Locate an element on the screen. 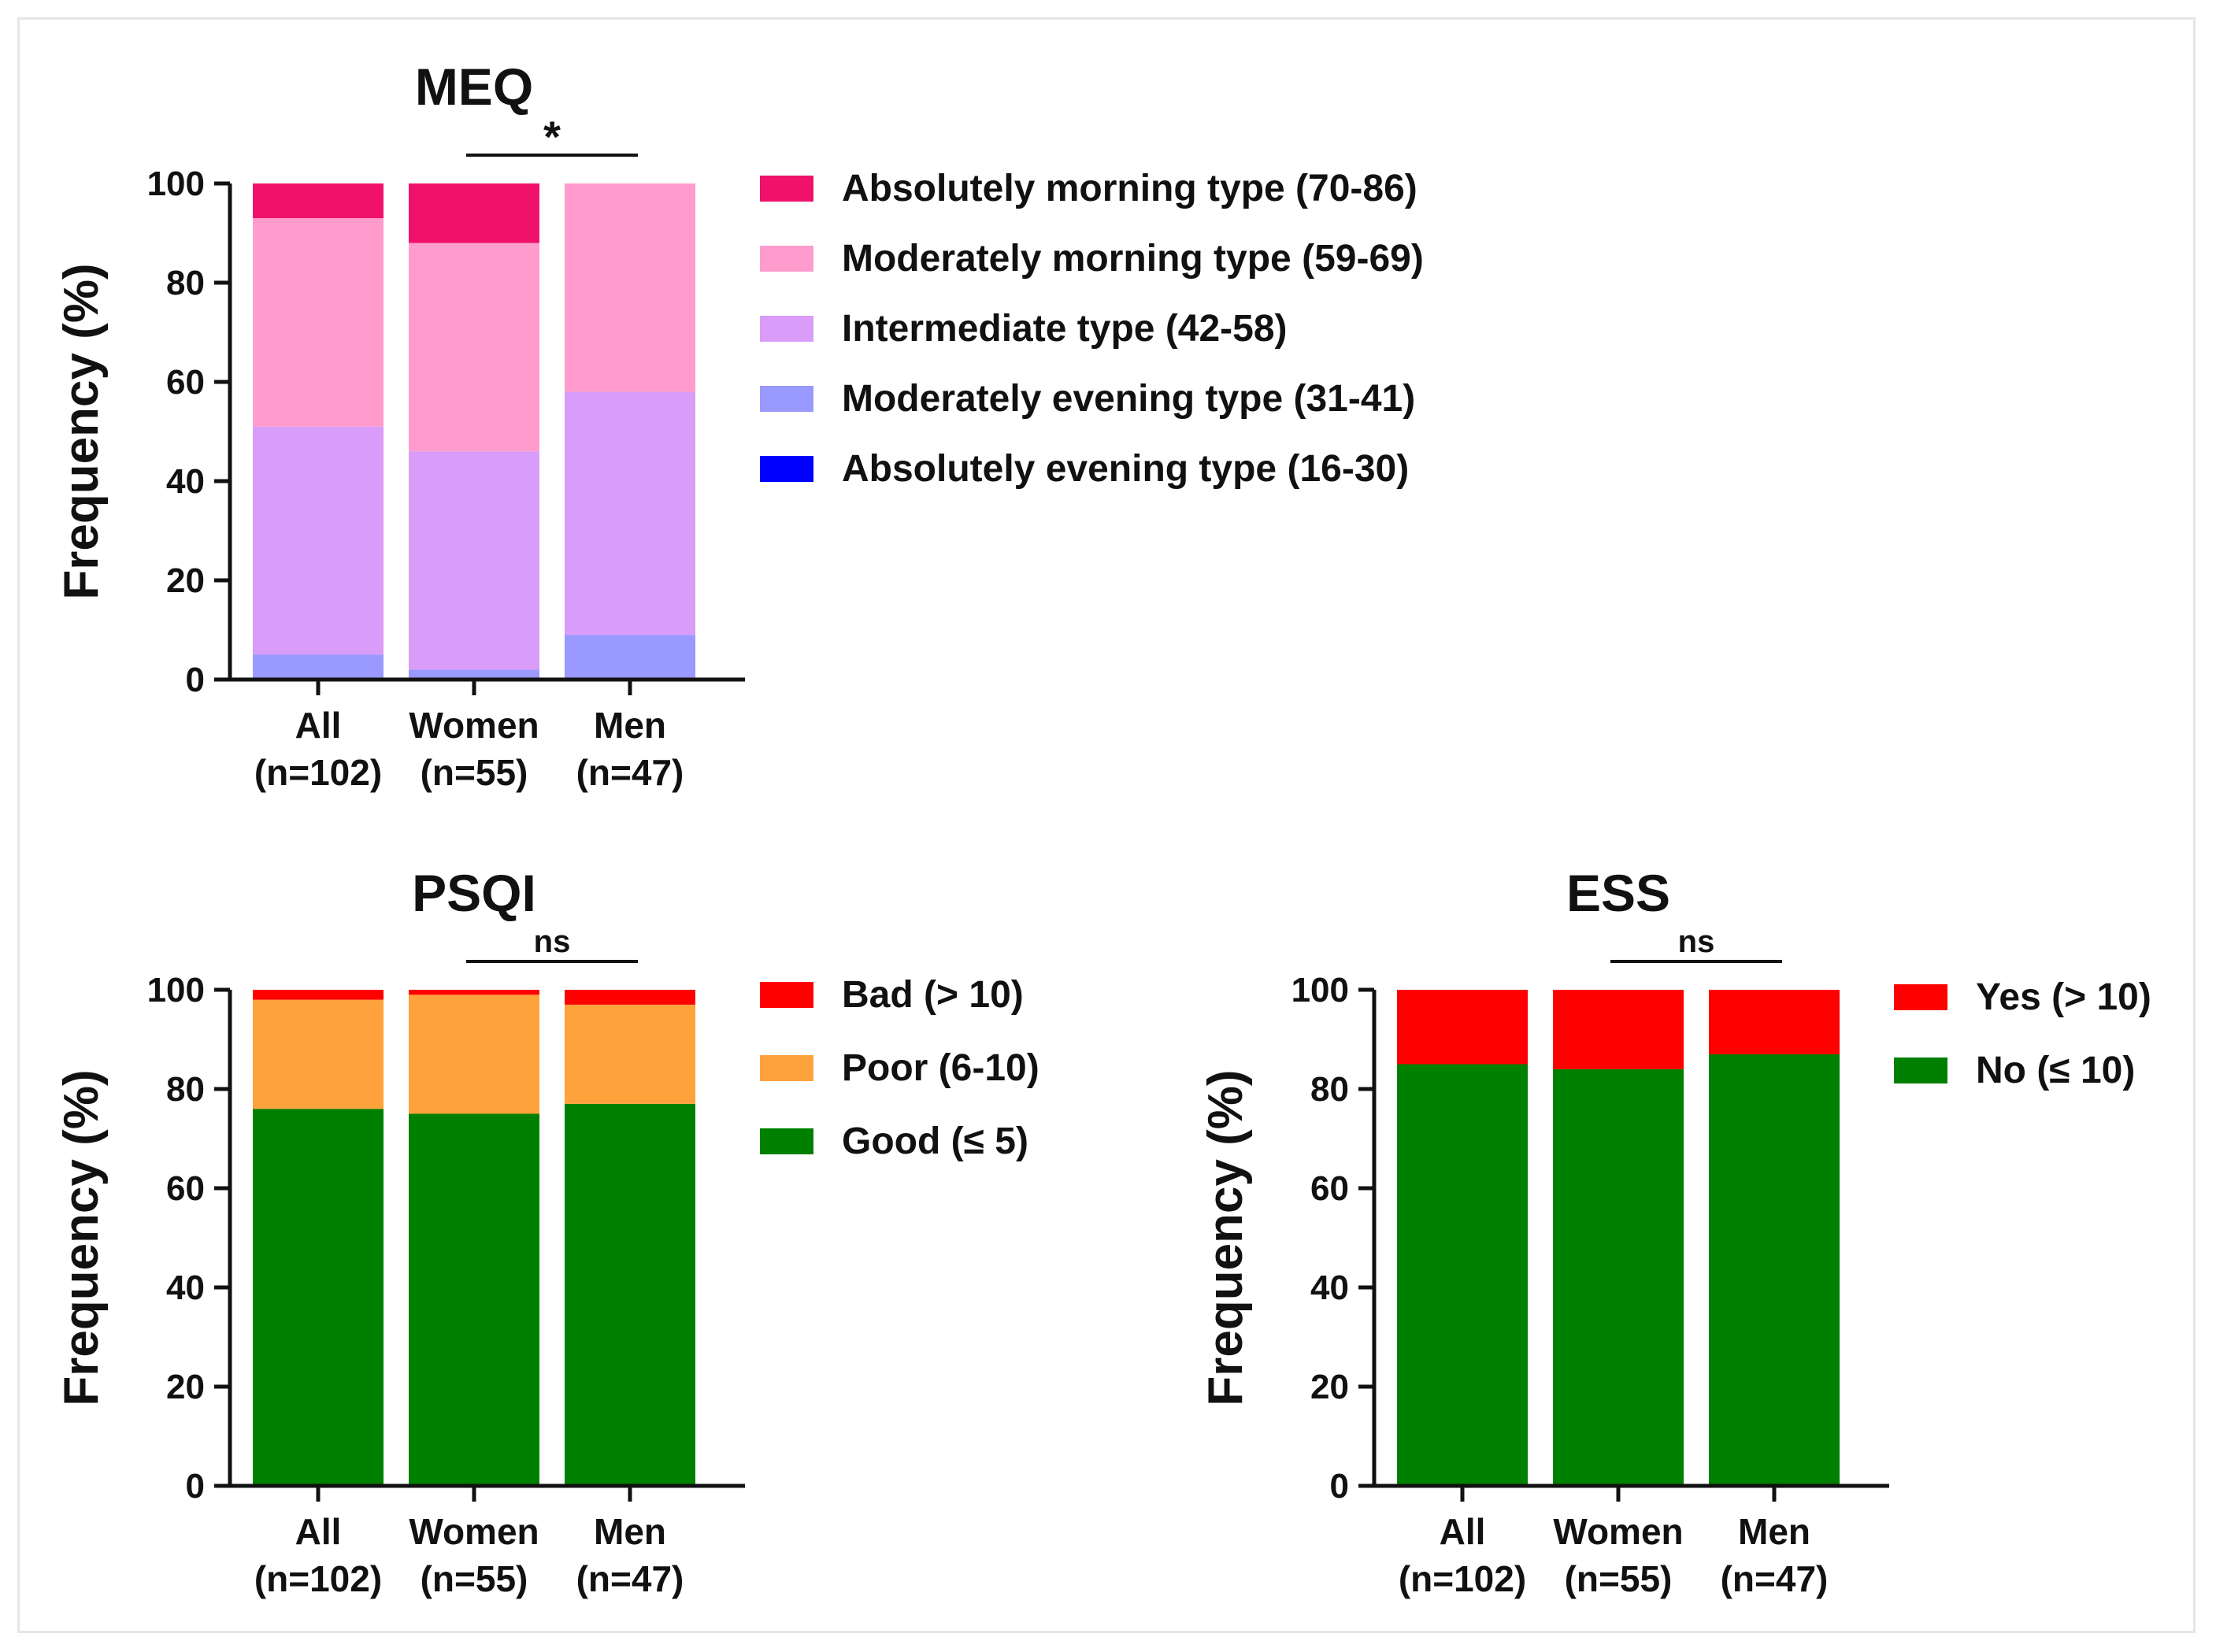 The width and height of the screenshot is (2216, 1652). meq-category-label: Women is located at coordinates (474, 725).